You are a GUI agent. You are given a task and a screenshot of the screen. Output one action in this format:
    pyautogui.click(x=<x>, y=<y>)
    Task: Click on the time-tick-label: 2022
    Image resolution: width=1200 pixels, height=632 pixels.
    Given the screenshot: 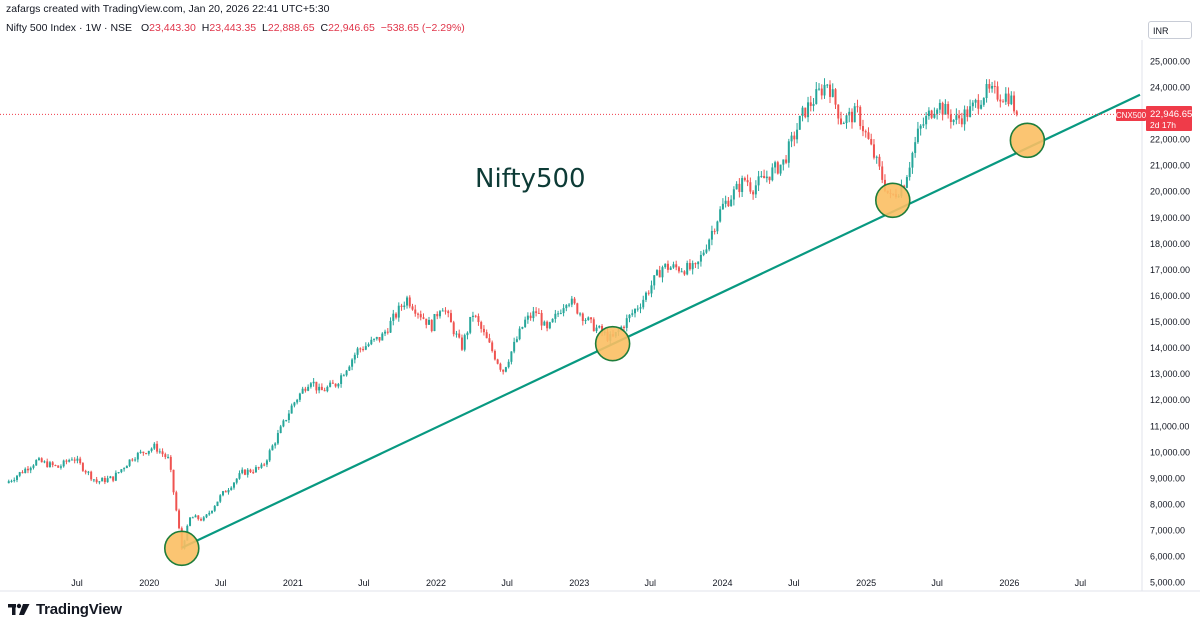 What is the action you would take?
    pyautogui.click(x=436, y=583)
    